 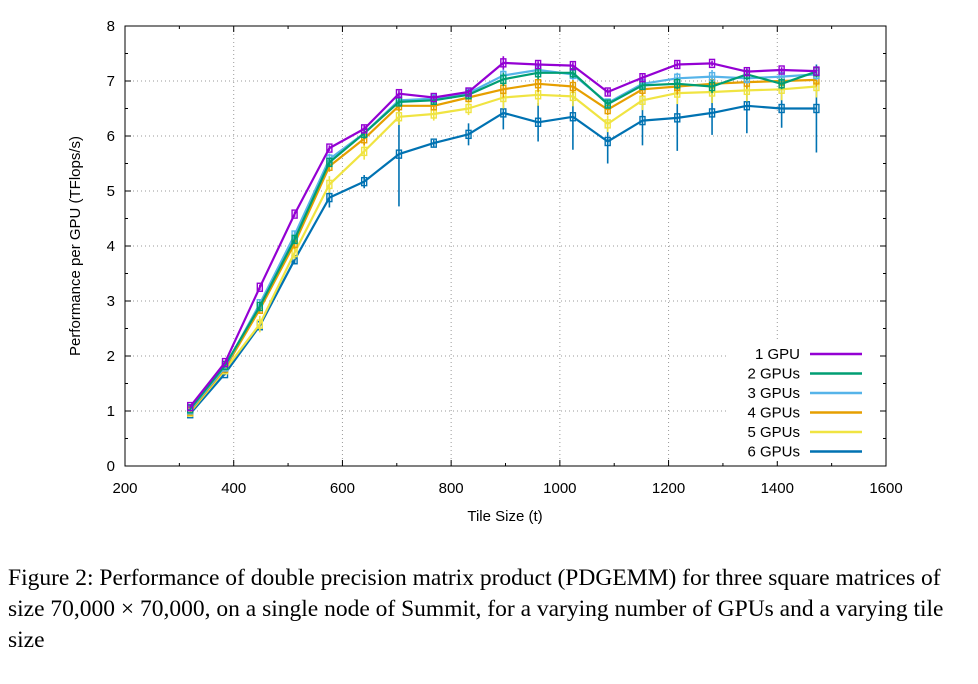 What do you see at coordinates (777, 488) in the screenshot?
I see `x-tick-label: 1400` at bounding box center [777, 488].